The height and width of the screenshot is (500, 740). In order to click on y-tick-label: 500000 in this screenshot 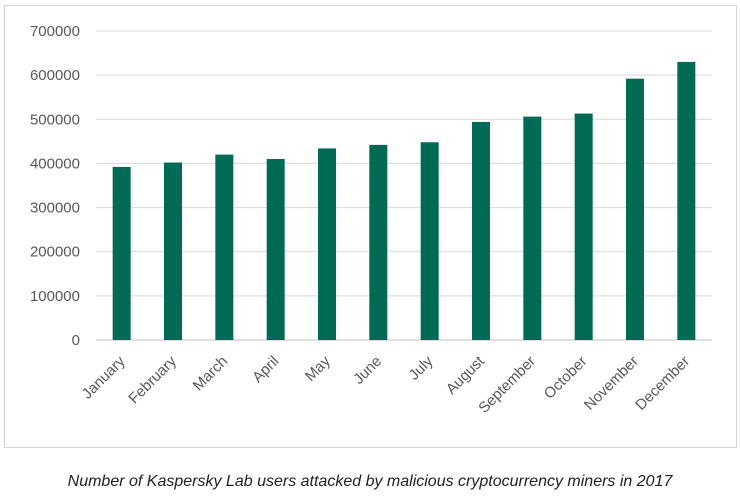, I will do `click(55, 119)`.